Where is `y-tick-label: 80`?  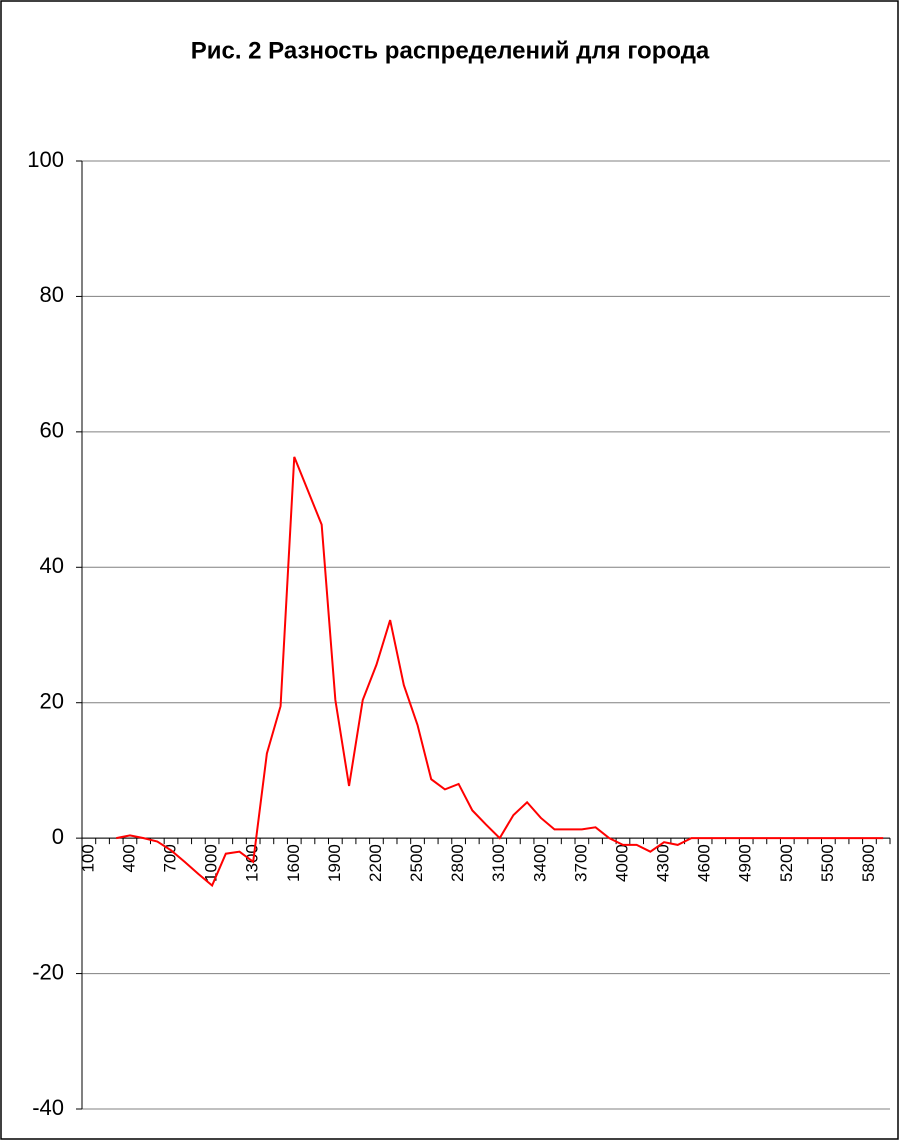
y-tick-label: 80 is located at coordinates (52, 294).